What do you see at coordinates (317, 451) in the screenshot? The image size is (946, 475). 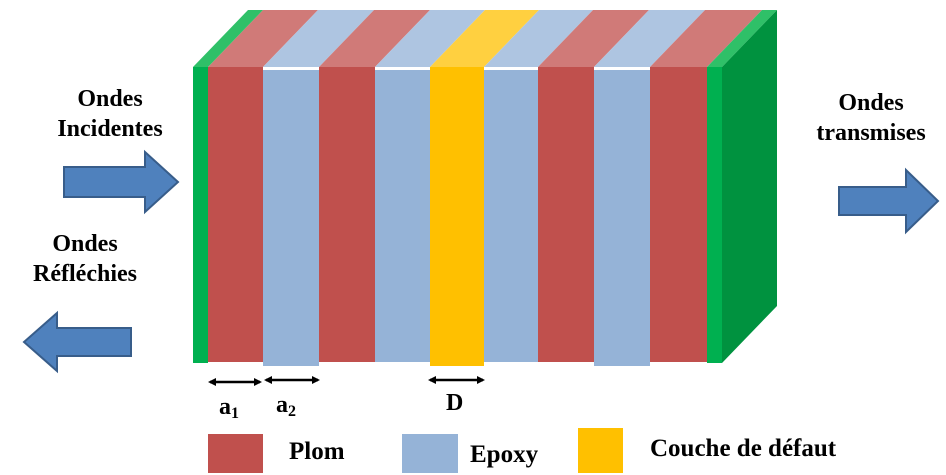 I see `legend-label-plom: Plom` at bounding box center [317, 451].